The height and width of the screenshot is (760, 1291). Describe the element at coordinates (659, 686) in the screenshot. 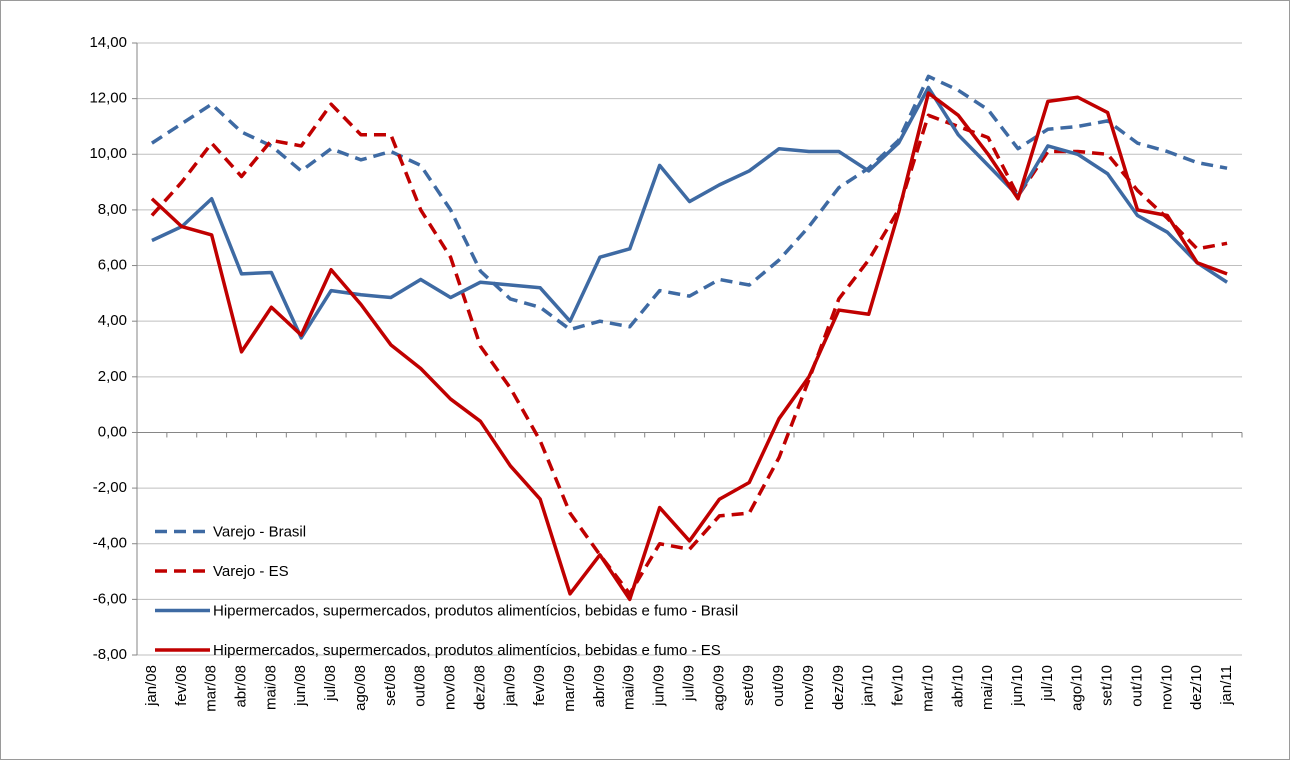

I see `x-tick-label: jun/09` at that location.